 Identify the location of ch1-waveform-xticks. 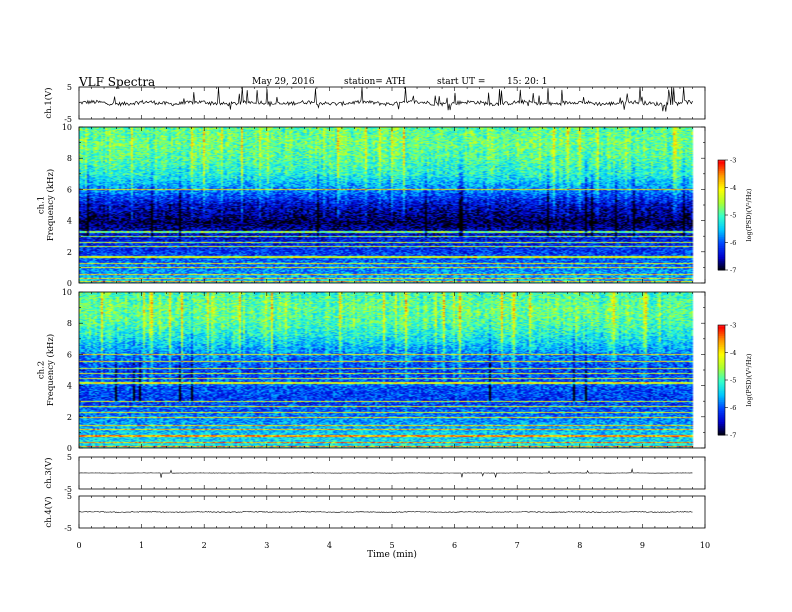
(392, 103).